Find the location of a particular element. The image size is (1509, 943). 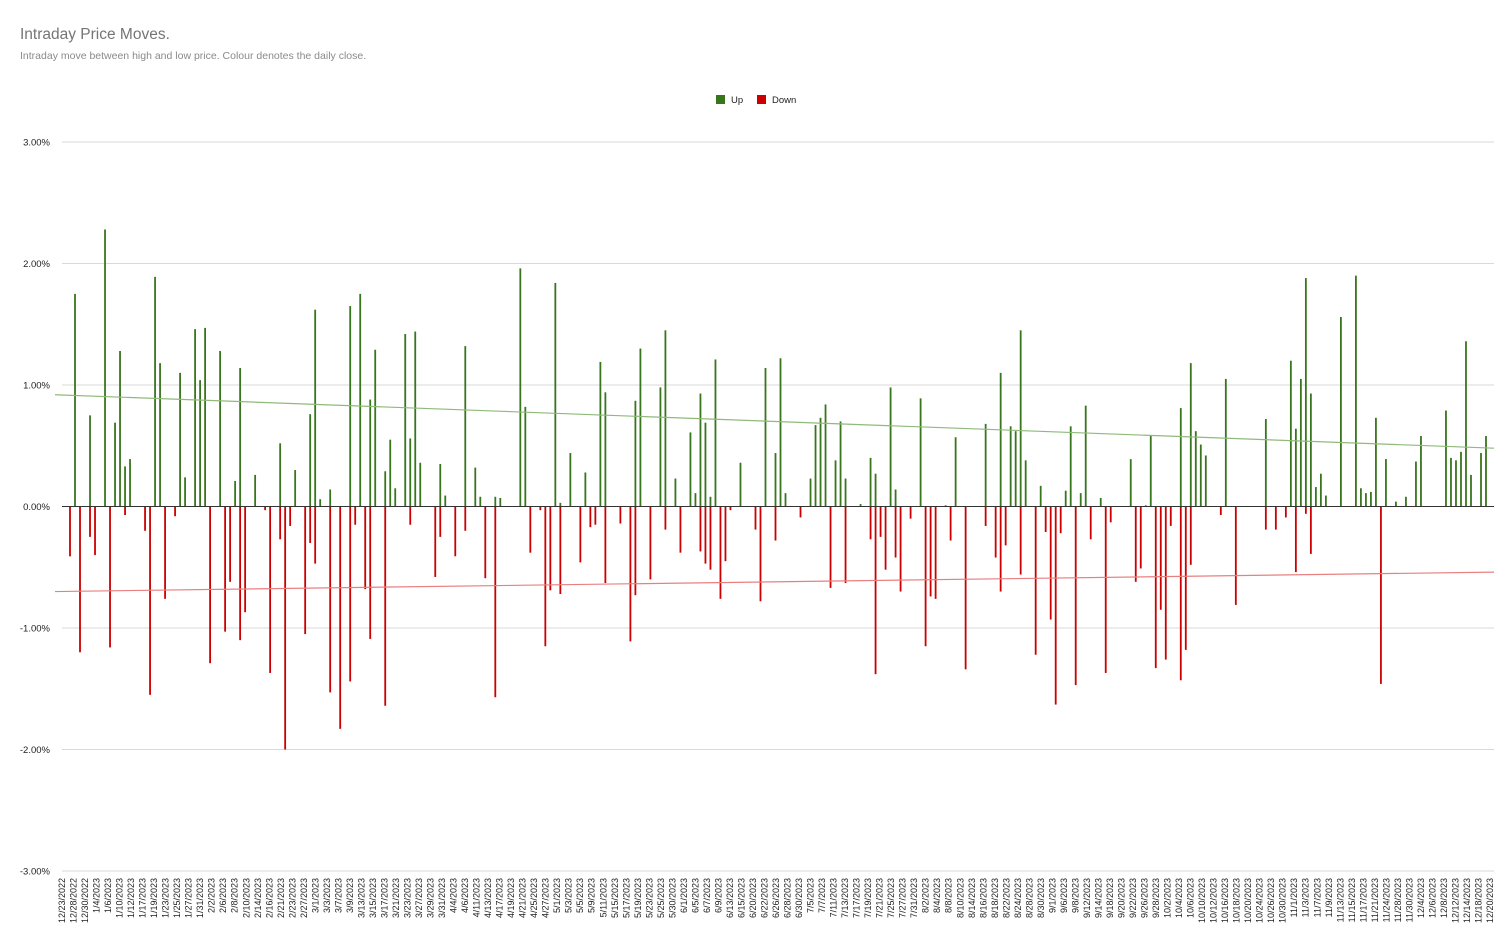

x-tick-label: 3/23/2023 is located at coordinates (407, 898).